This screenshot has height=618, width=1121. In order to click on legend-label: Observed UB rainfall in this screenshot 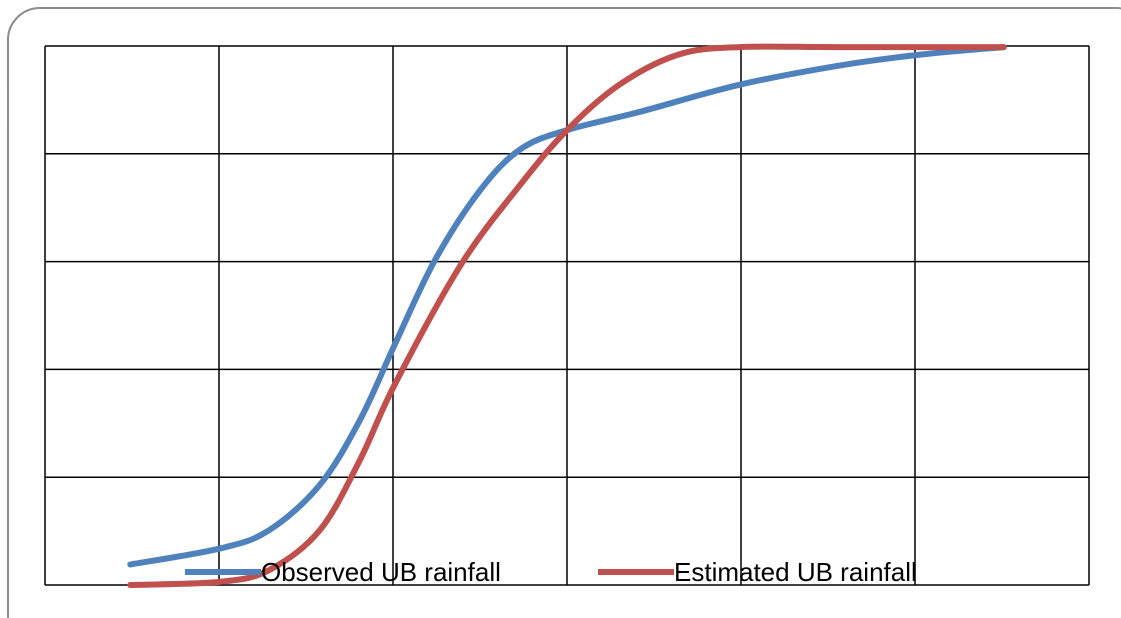, I will do `click(381, 572)`.